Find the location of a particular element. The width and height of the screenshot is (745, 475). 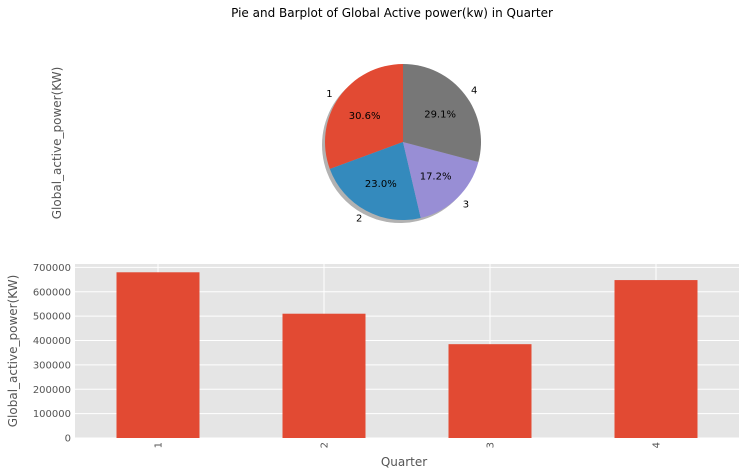

bar-x-tick-label: 1 is located at coordinates (159, 445).